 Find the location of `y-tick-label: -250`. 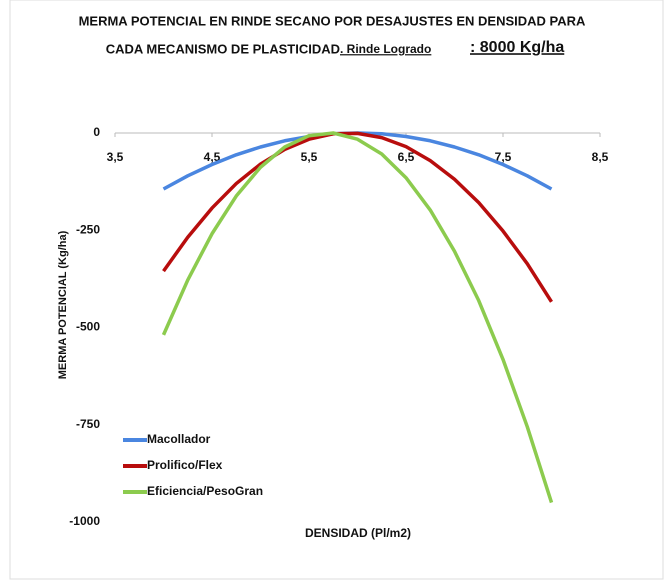

y-tick-label: -250 is located at coordinates (88, 229).